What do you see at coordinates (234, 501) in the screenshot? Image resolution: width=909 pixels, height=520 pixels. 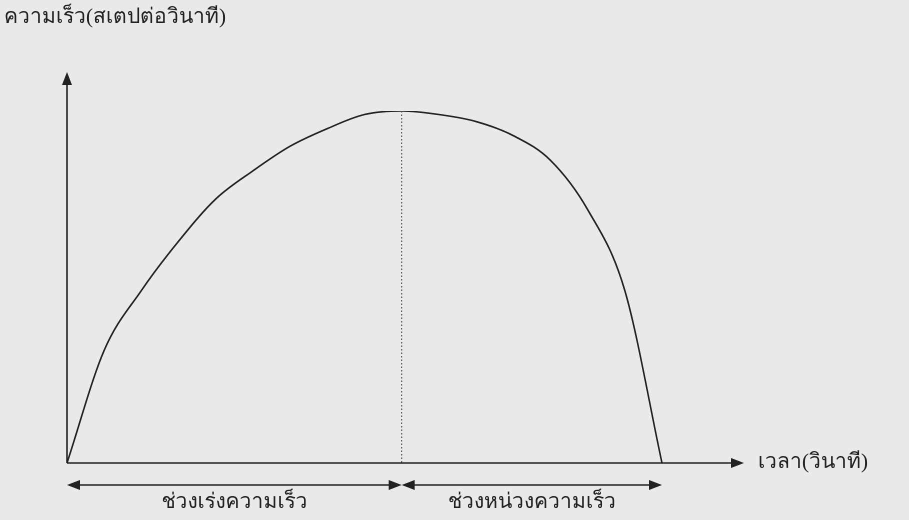 I see `text: ช่วงเร่งความเร็ว` at bounding box center [234, 501].